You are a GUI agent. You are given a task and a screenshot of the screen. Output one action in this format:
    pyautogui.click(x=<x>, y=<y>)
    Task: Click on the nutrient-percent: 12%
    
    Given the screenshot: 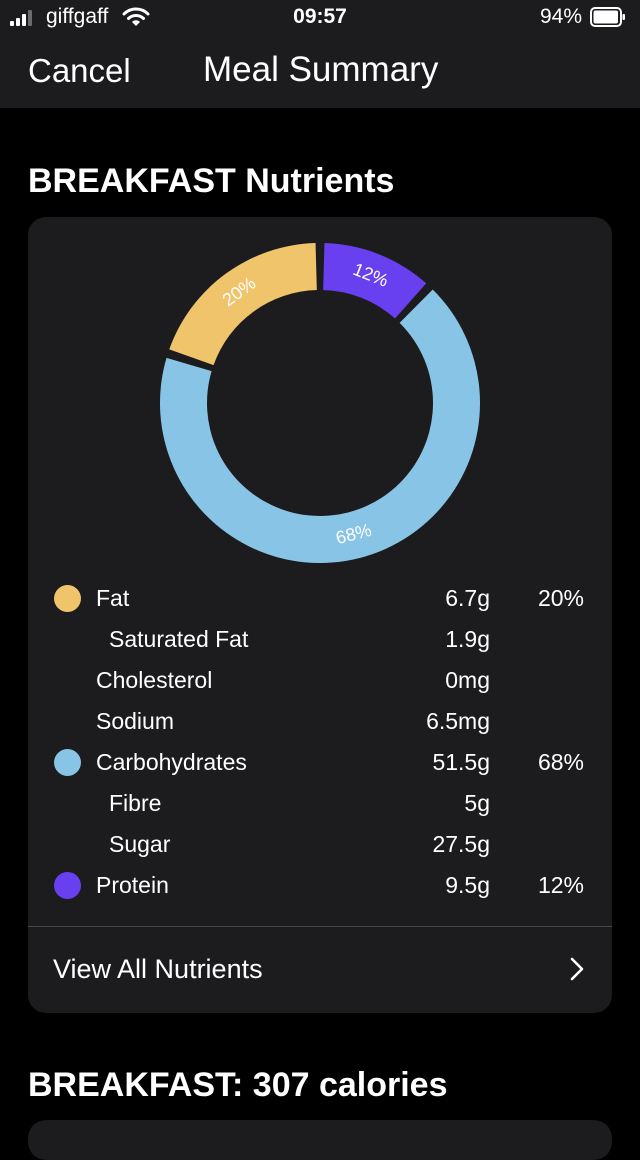 What is the action you would take?
    pyautogui.click(x=560, y=885)
    